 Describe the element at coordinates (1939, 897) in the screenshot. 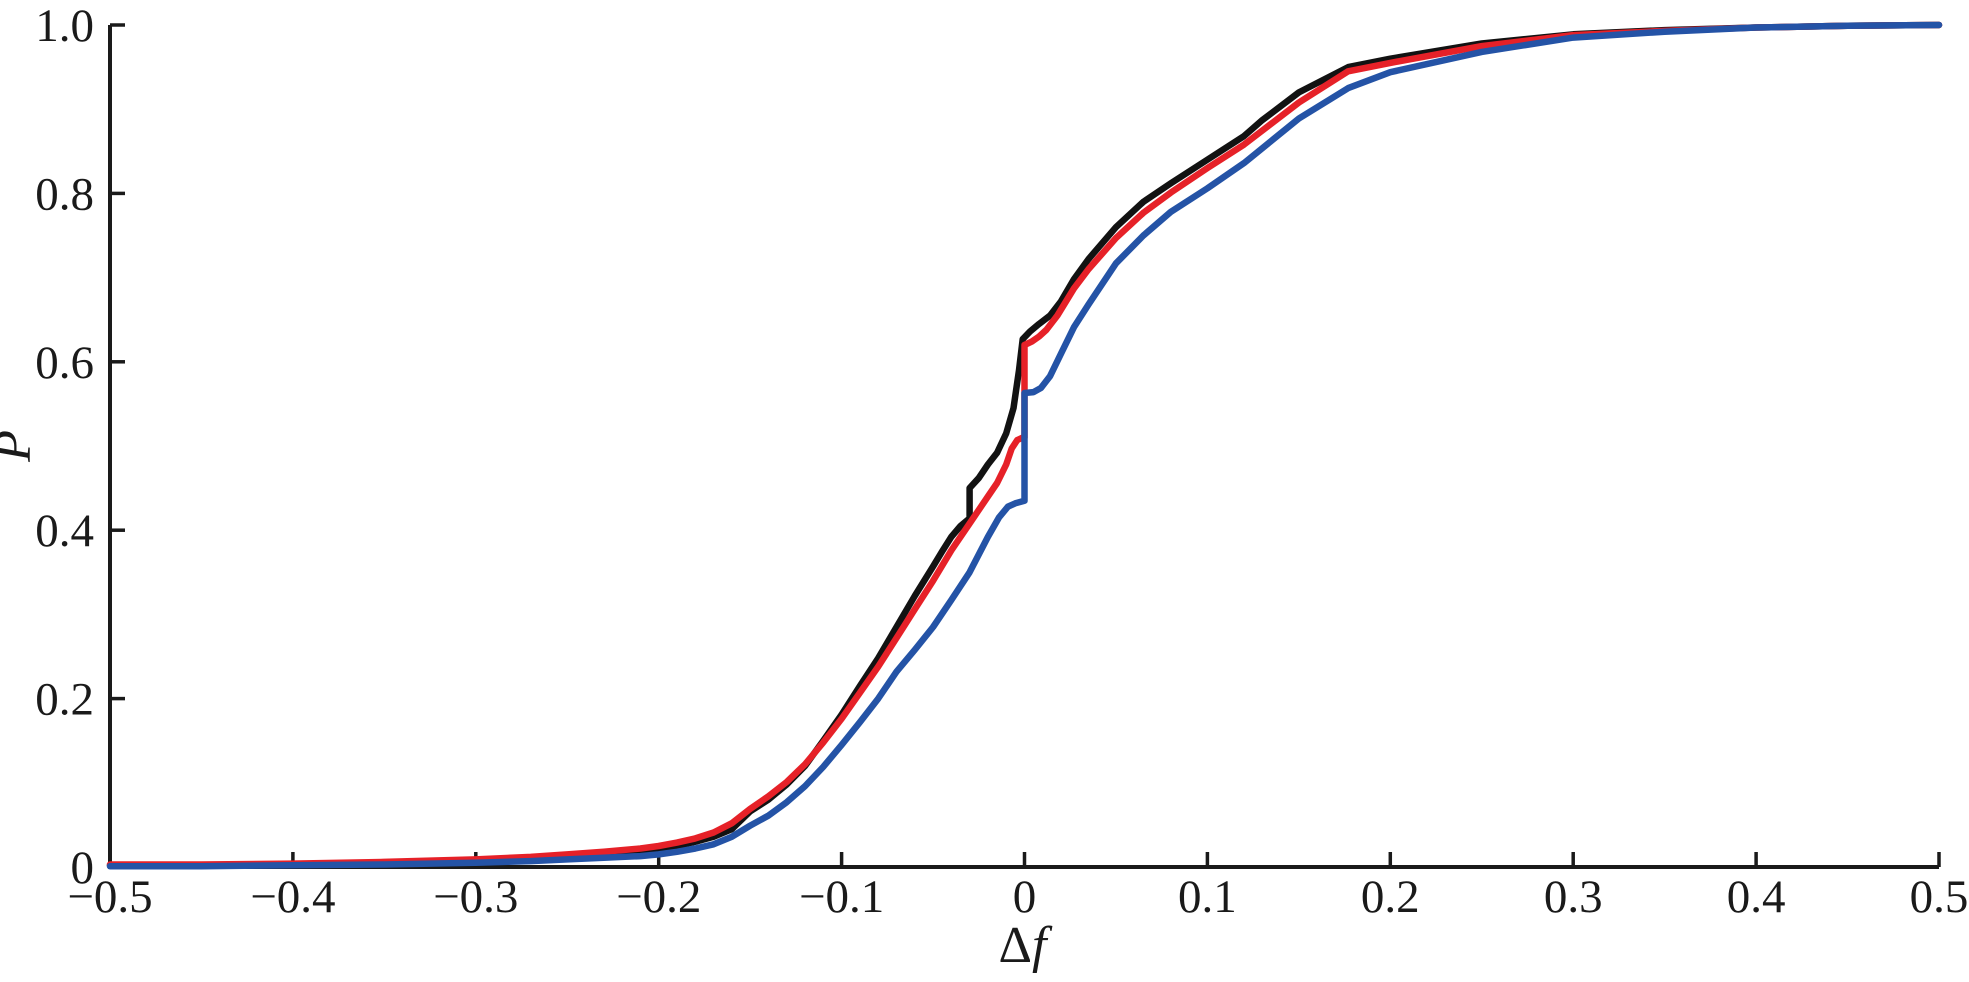

I see `x-axis-tick-label: 0.5` at that location.